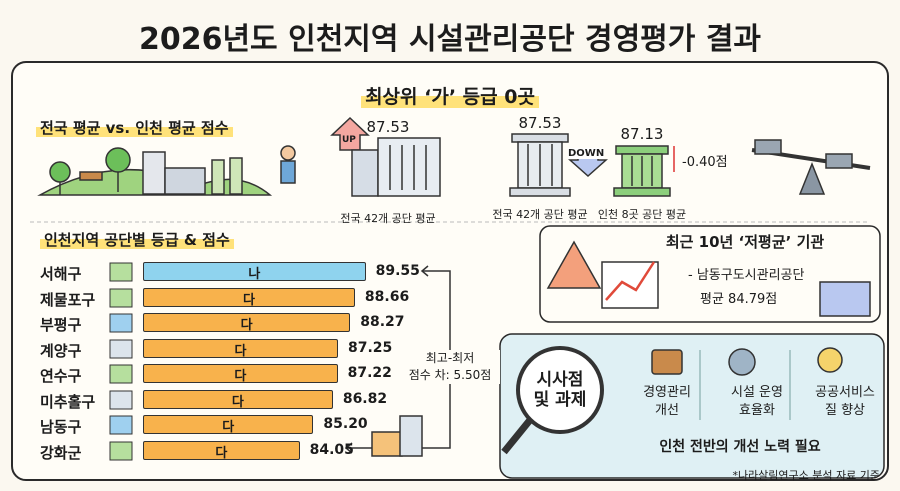 The width and height of the screenshot is (900, 491). Describe the element at coordinates (61, 350) in the screenshot. I see `category-label: 계양구` at that location.